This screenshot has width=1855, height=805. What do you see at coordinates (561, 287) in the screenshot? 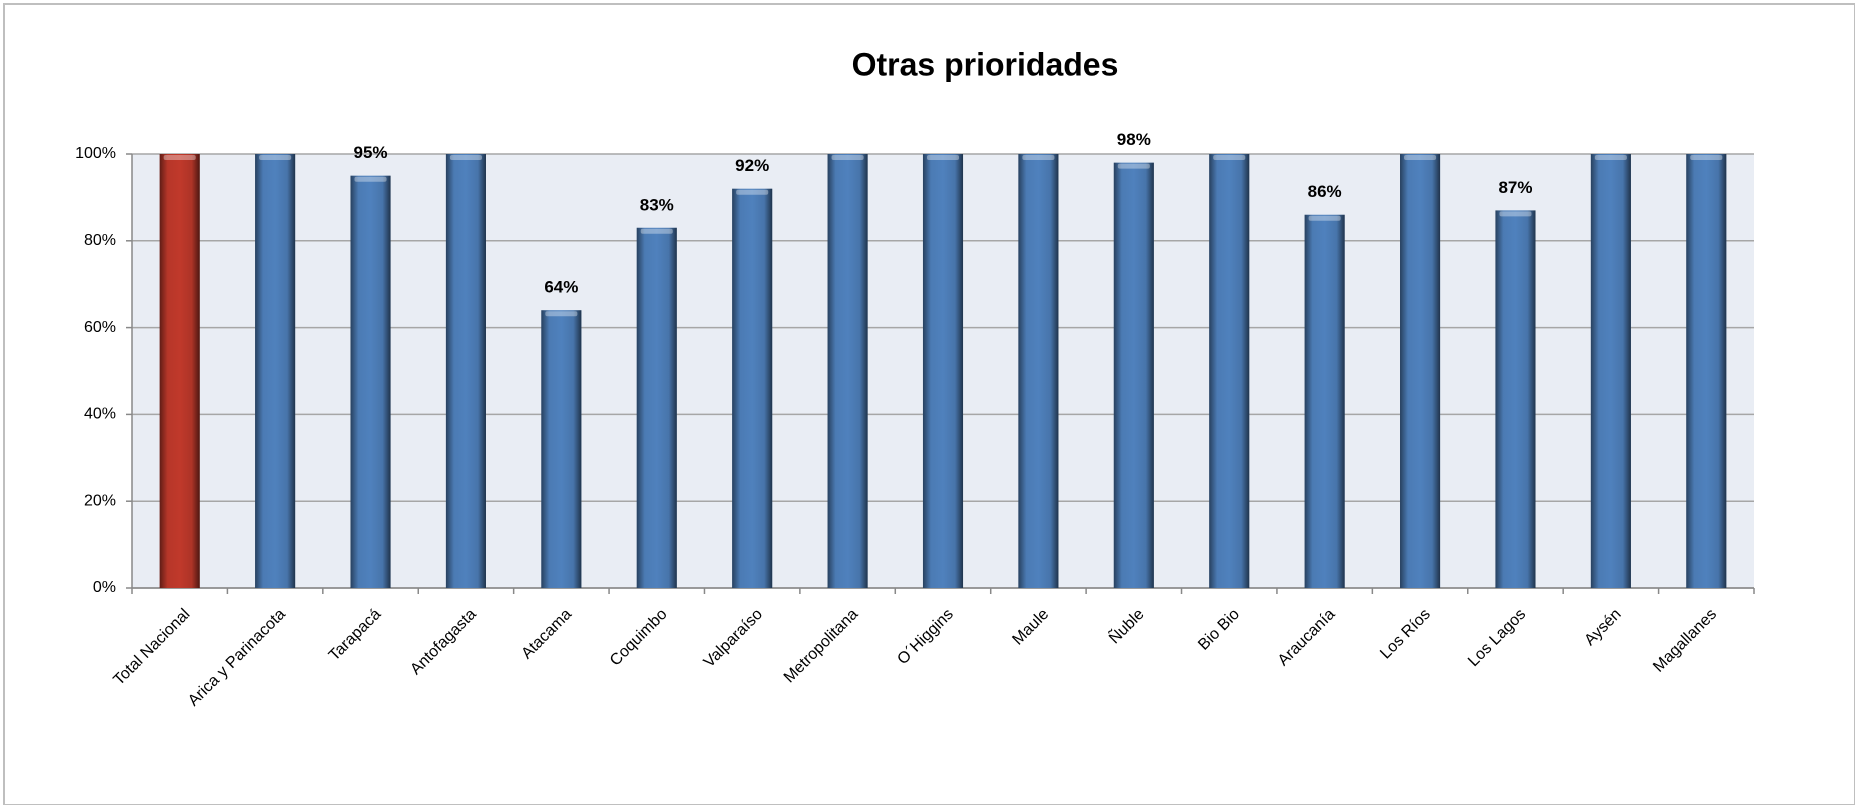
I see `value-label: 64%` at bounding box center [561, 287].